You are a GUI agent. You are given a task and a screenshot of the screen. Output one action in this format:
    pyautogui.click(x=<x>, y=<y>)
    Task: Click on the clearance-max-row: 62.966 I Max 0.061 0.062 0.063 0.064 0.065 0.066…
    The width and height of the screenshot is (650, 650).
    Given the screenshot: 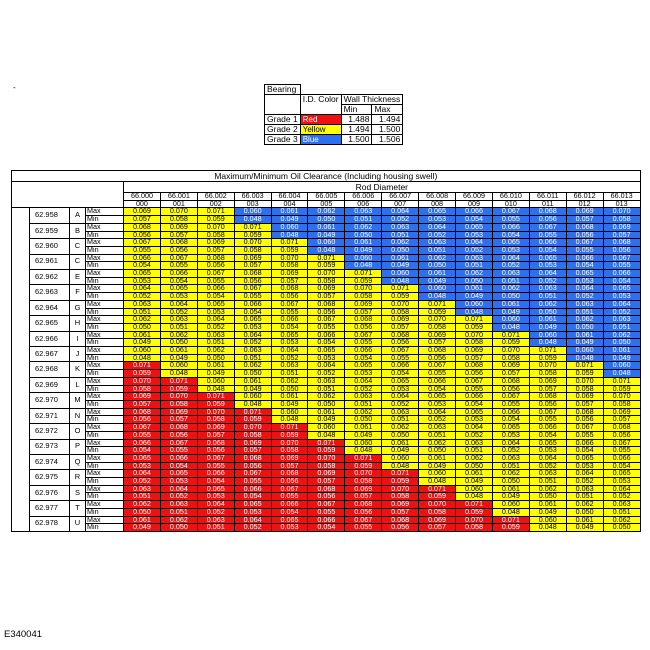 What is the action you would take?
    pyautogui.click(x=326, y=339)
    